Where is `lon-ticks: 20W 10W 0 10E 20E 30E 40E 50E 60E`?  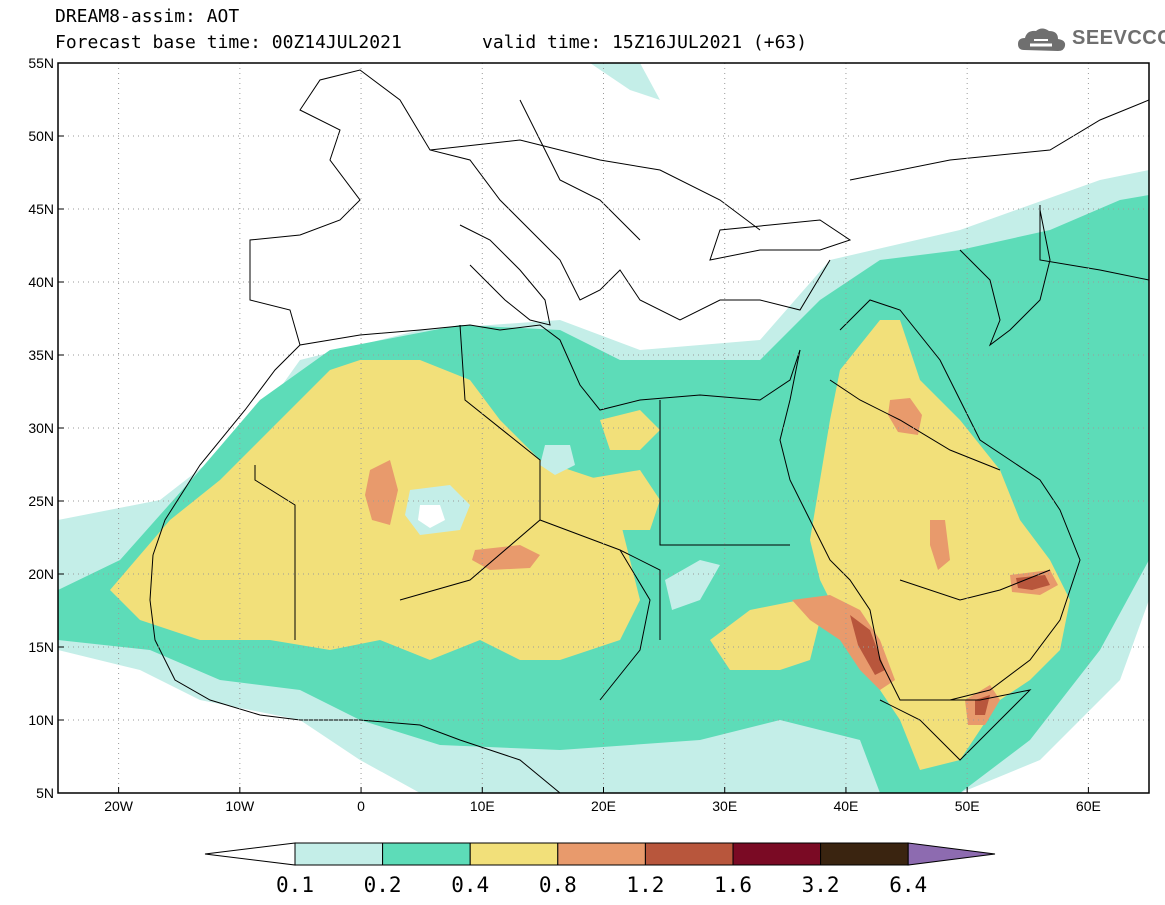 lon-ticks: 20W 10W 0 10E 20E 30E 40E 50E 60E is located at coordinates (602, 800).